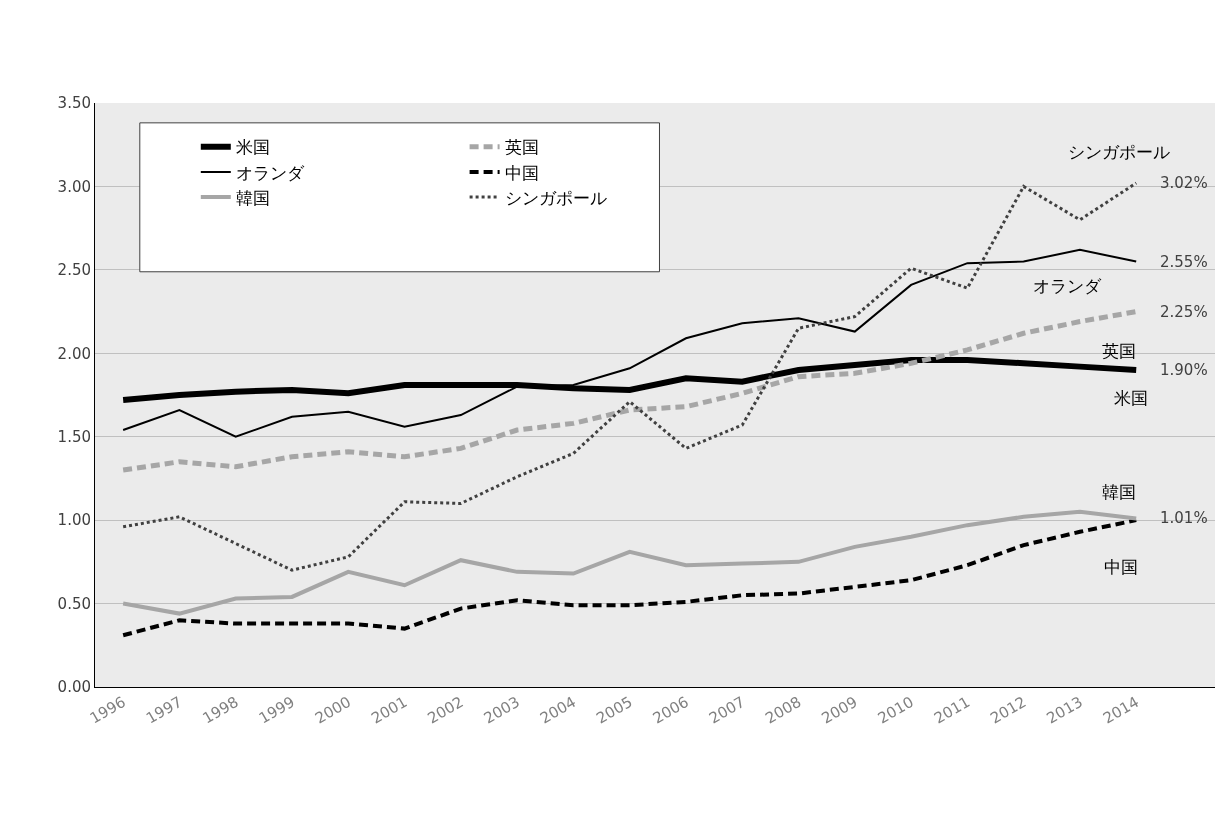 This screenshot has width=1224, height=823. Describe the element at coordinates (521, 147) in the screenshot. I see `legend-label: 英国` at that location.